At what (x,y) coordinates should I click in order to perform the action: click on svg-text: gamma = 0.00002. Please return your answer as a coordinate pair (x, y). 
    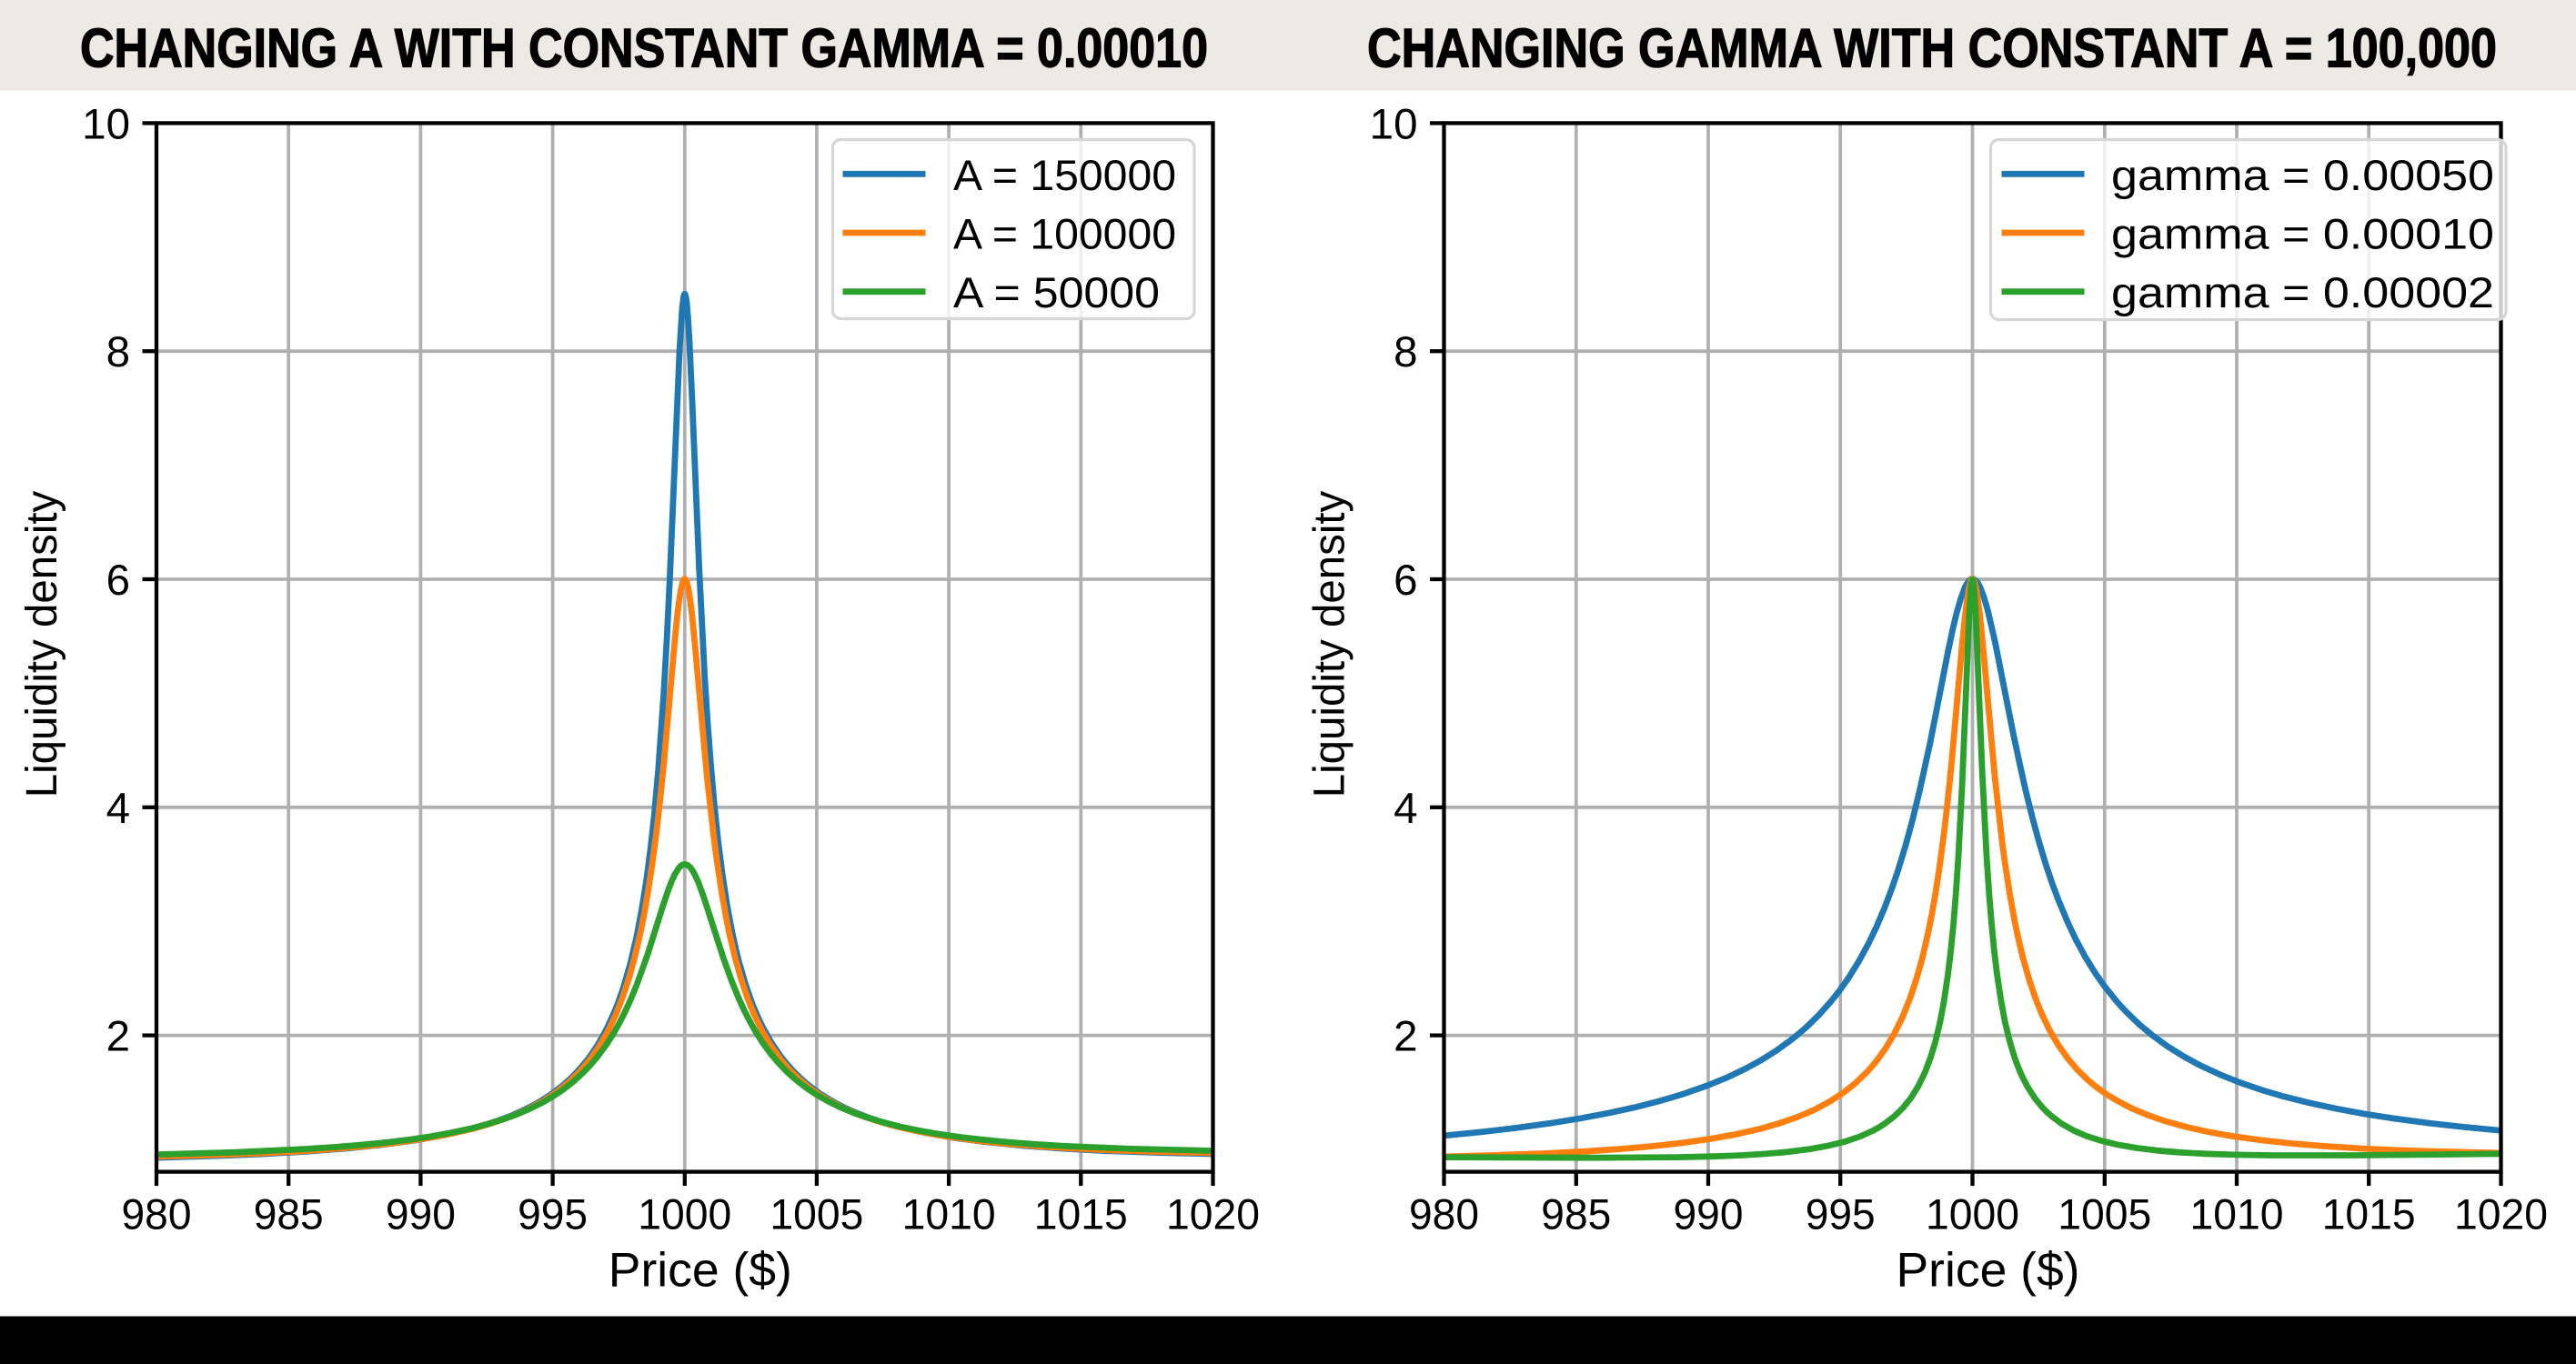
    Looking at the image, I should click on (2302, 292).